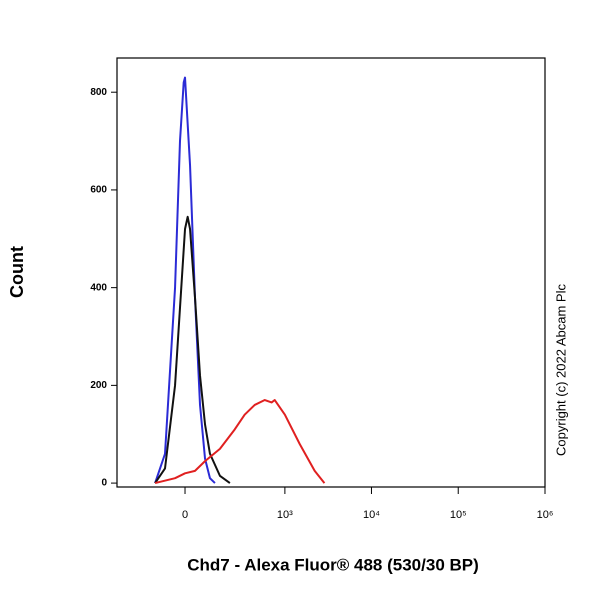  I want to click on y-tick-label: 800, so click(98, 92).